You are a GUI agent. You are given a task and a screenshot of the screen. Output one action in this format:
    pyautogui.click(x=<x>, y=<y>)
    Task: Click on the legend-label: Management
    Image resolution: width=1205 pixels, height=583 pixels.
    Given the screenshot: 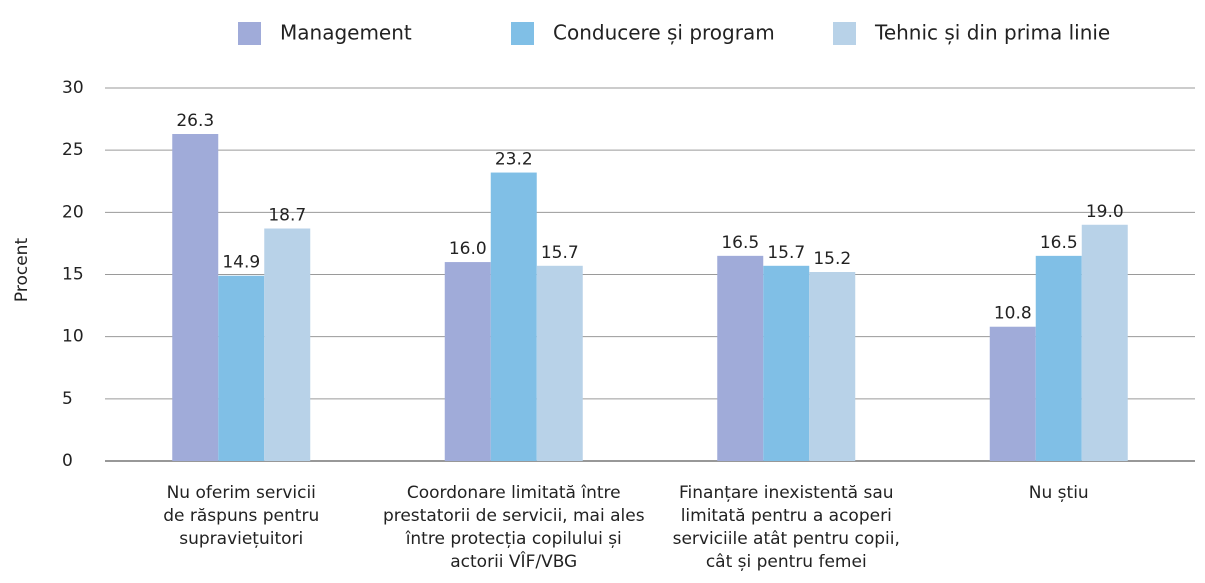 What is the action you would take?
    pyautogui.click(x=346, y=33)
    